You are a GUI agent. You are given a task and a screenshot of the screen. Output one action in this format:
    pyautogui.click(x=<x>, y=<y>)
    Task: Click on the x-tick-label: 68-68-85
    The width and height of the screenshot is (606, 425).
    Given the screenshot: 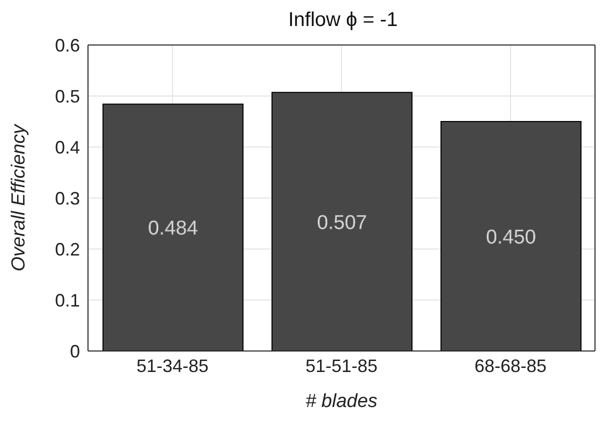 What is the action you would take?
    pyautogui.click(x=510, y=366)
    